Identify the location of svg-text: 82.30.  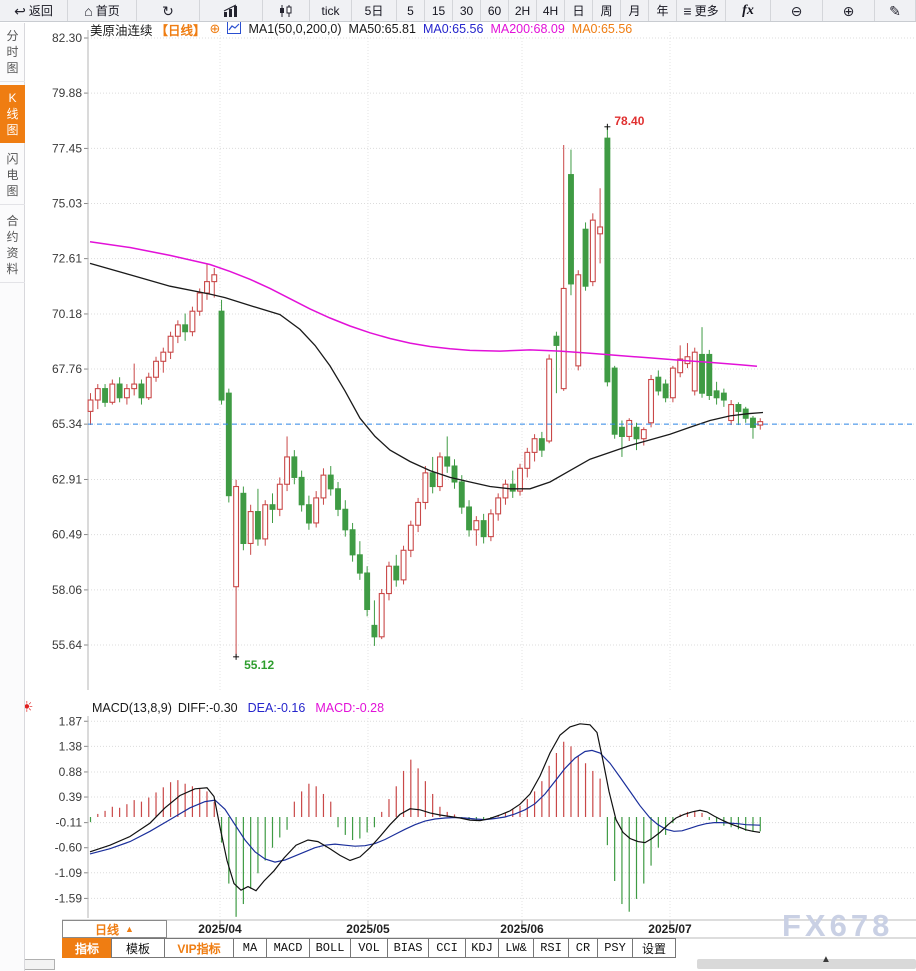
(67, 38).